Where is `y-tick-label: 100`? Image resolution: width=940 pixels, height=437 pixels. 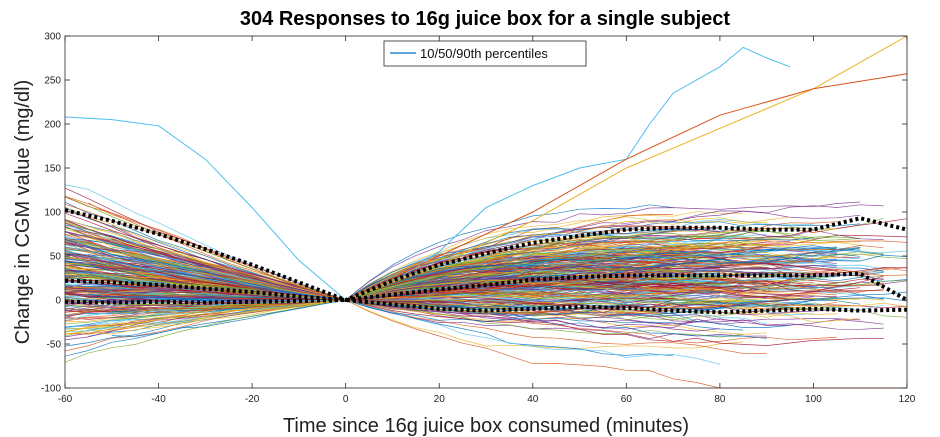
y-tick-label: 100 is located at coordinates (52, 213).